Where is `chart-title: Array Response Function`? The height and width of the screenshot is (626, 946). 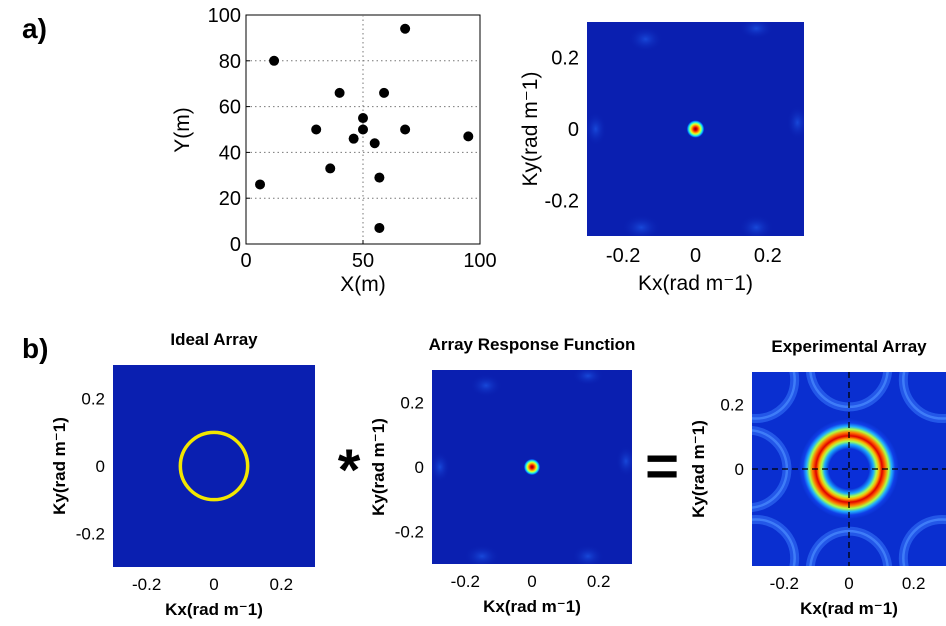
chart-title: Array Response Function is located at coordinates (532, 344).